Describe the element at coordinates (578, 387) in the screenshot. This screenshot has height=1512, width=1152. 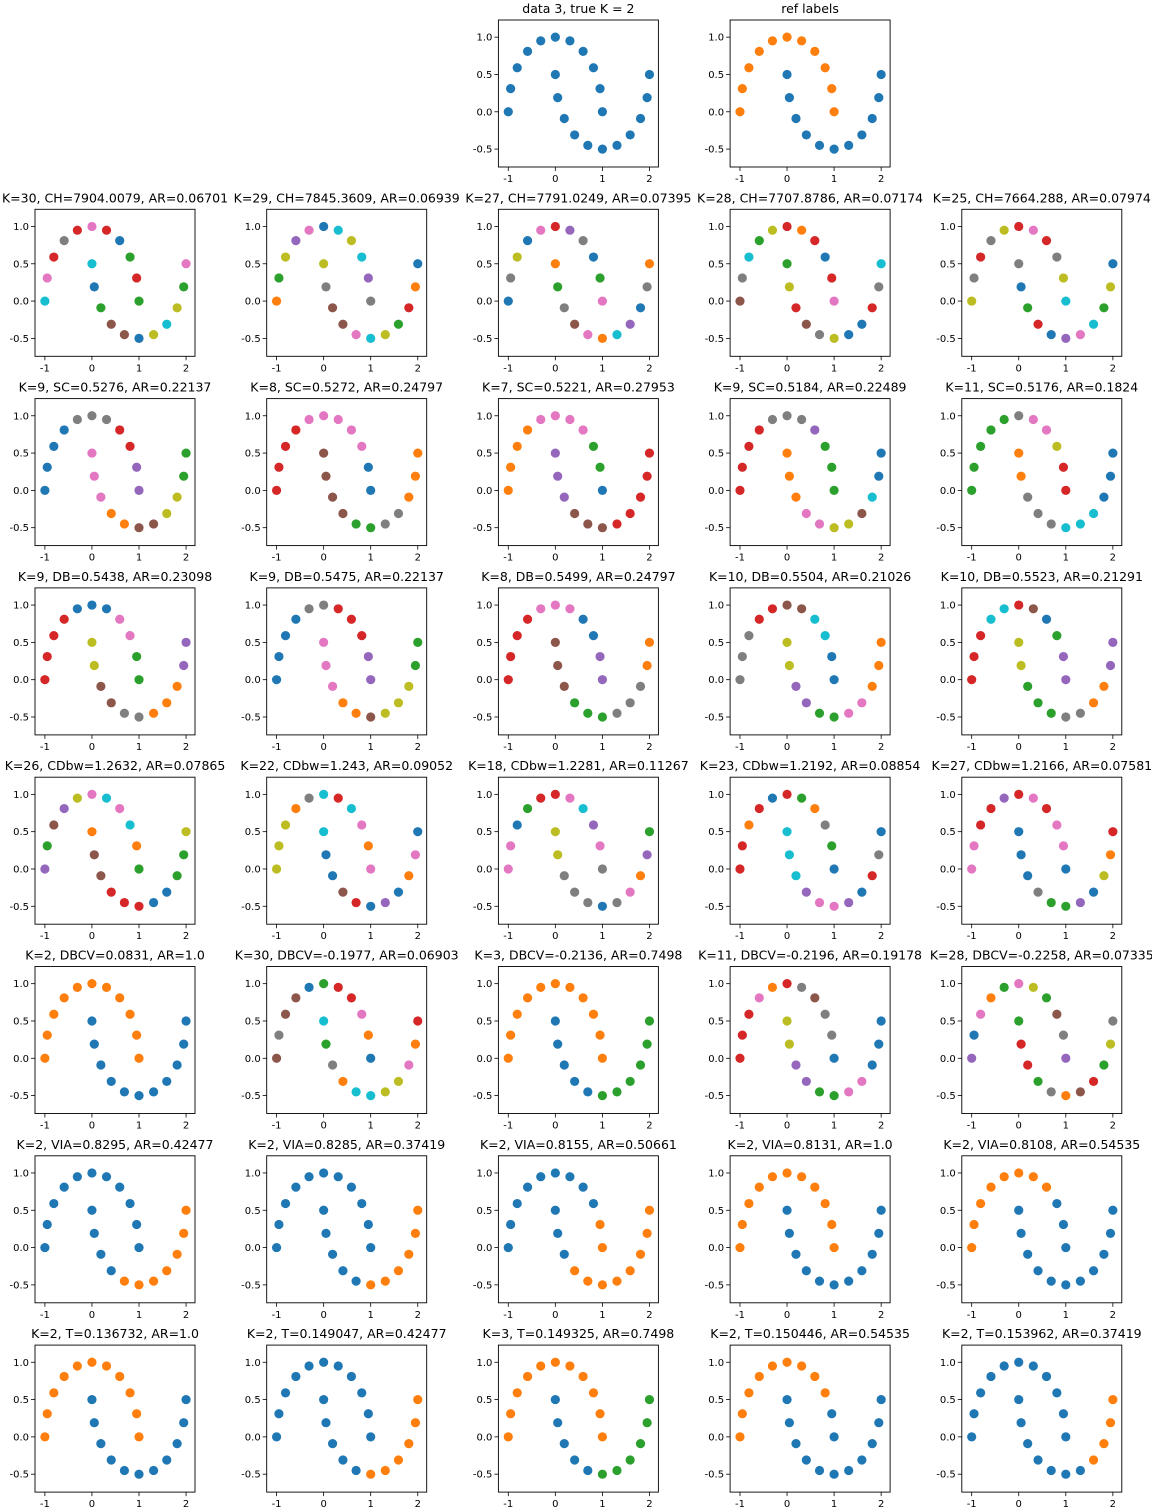
I see `subplot-title: K=7, SC=0.5221, AR=0.27953` at that location.